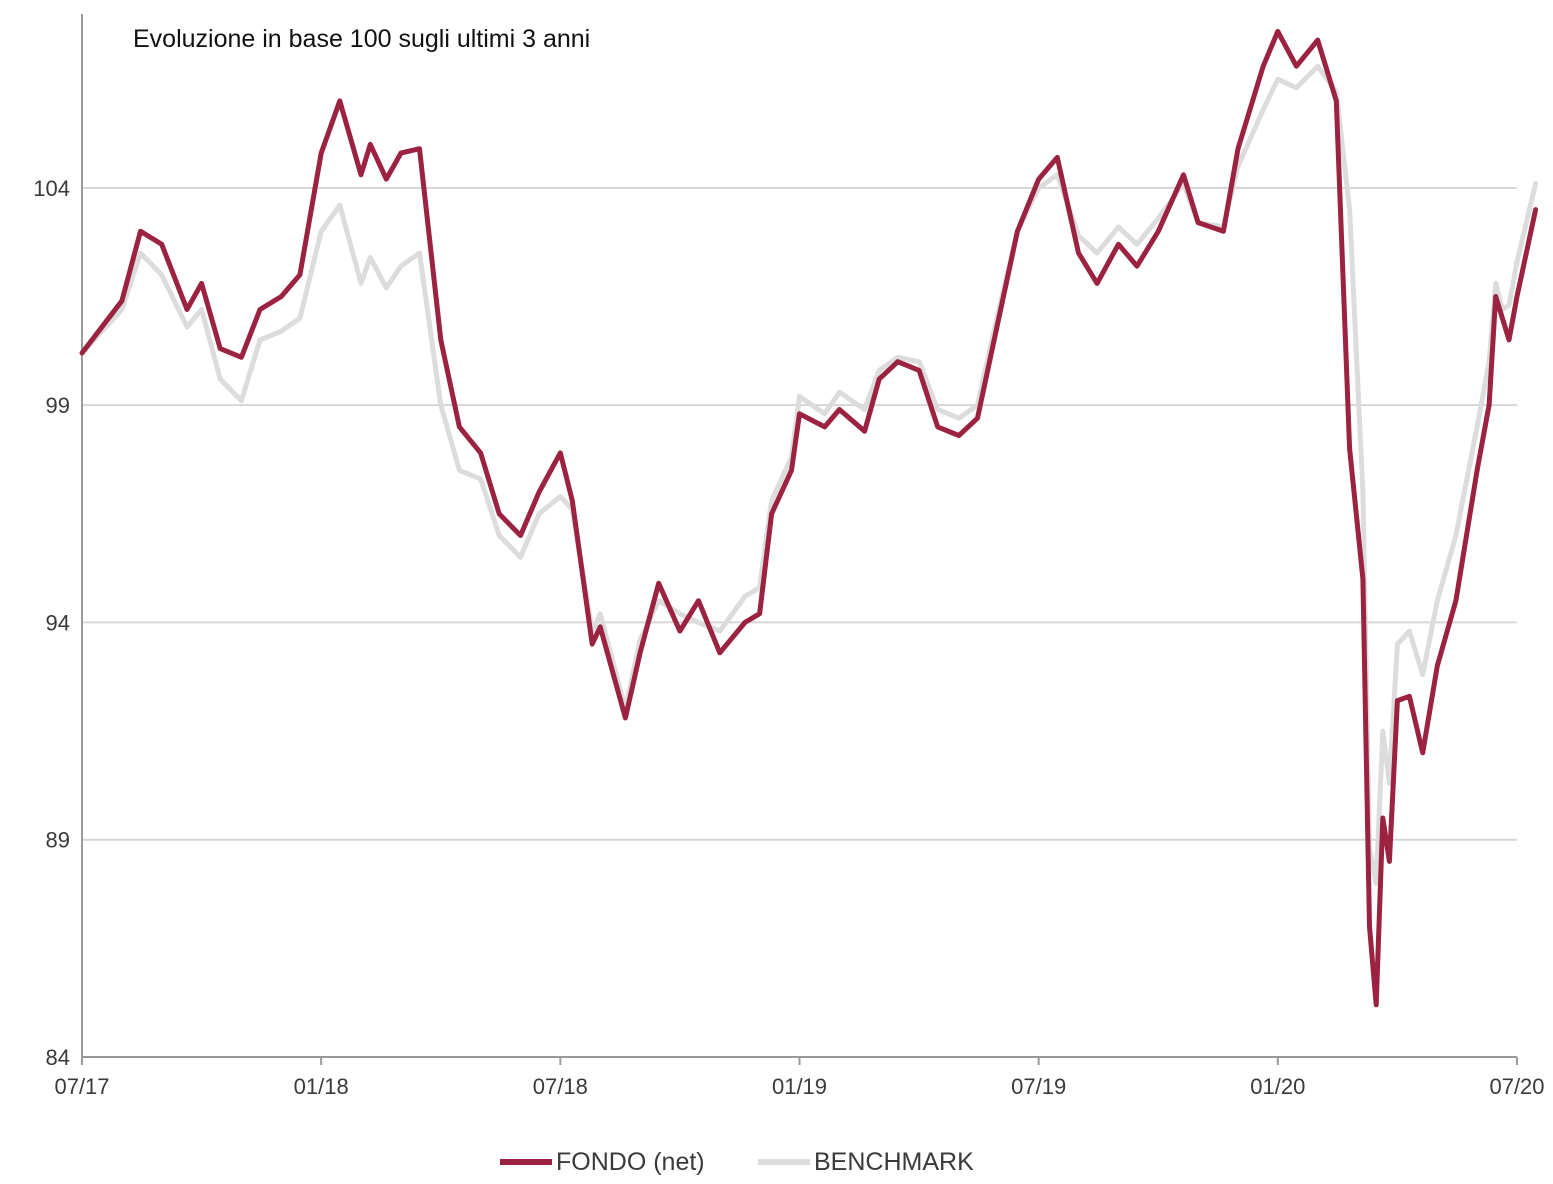 This screenshot has height=1184, width=1553. What do you see at coordinates (1277, 1086) in the screenshot?
I see `x-tick-label-5: 01/20` at bounding box center [1277, 1086].